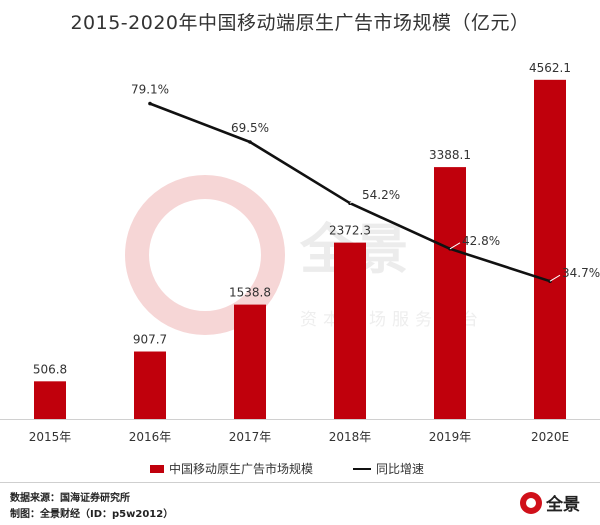 Image resolution: width=600 pixels, height=525 pixels. Describe the element at coordinates (50, 437) in the screenshot. I see `x-tick-label: 2015年` at that location.